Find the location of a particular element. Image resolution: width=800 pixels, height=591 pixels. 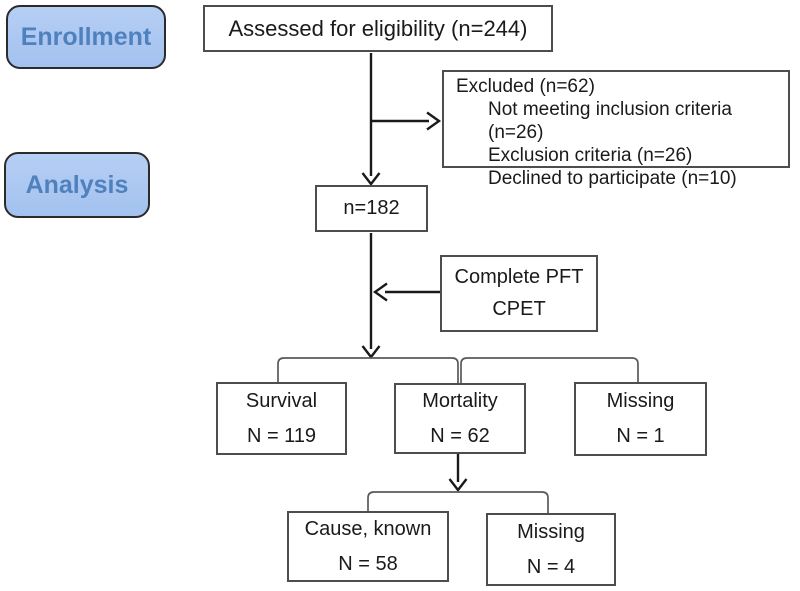

excluded-title: Excluded (n=62) is located at coordinates (525, 86).